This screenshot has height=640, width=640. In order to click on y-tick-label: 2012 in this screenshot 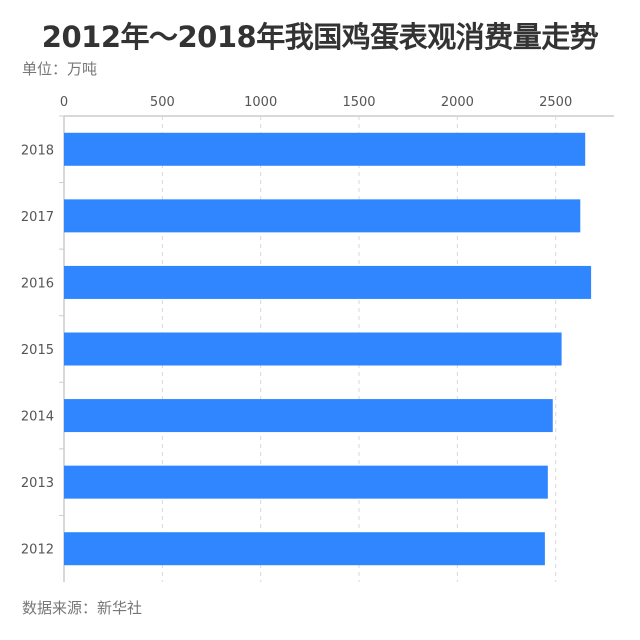, I will do `click(37, 550)`.